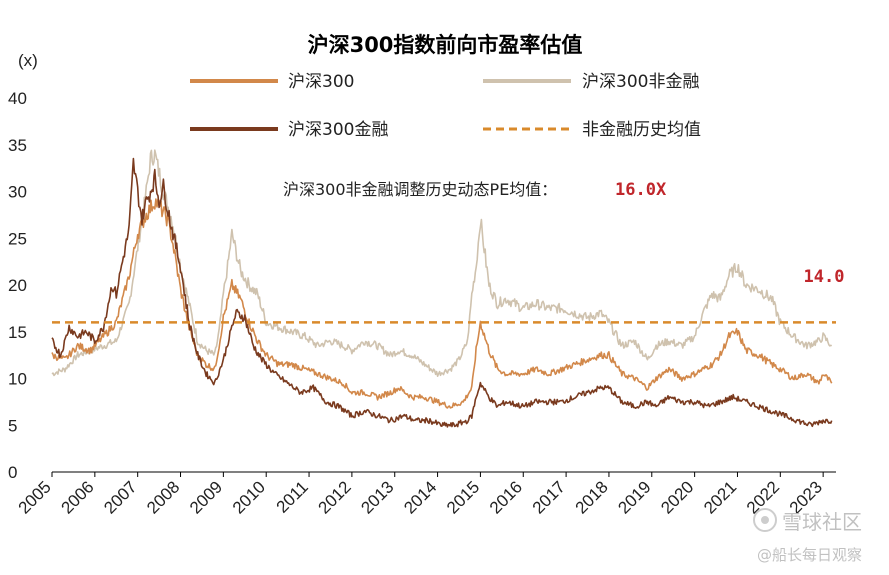 The image size is (889, 575). What do you see at coordinates (641, 130) in the screenshot?
I see `legend-label-nonfin-mean: 非金融历史均值` at bounding box center [641, 130].